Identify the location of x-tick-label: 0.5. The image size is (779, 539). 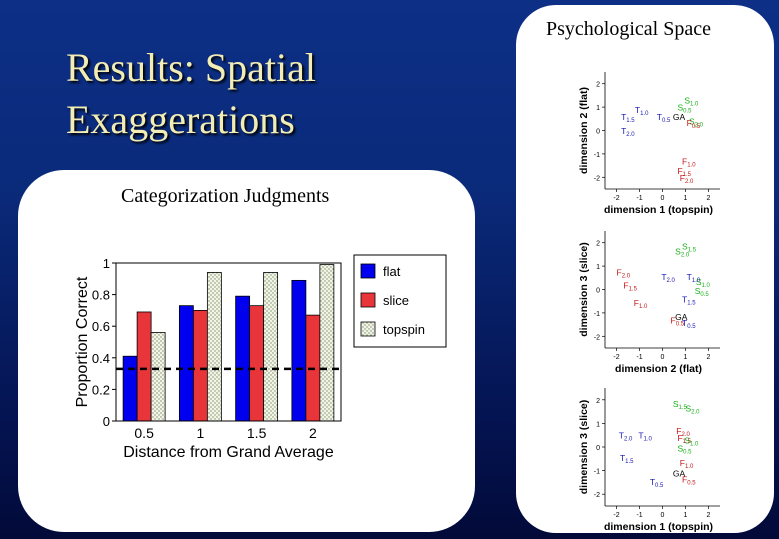
(144, 433).